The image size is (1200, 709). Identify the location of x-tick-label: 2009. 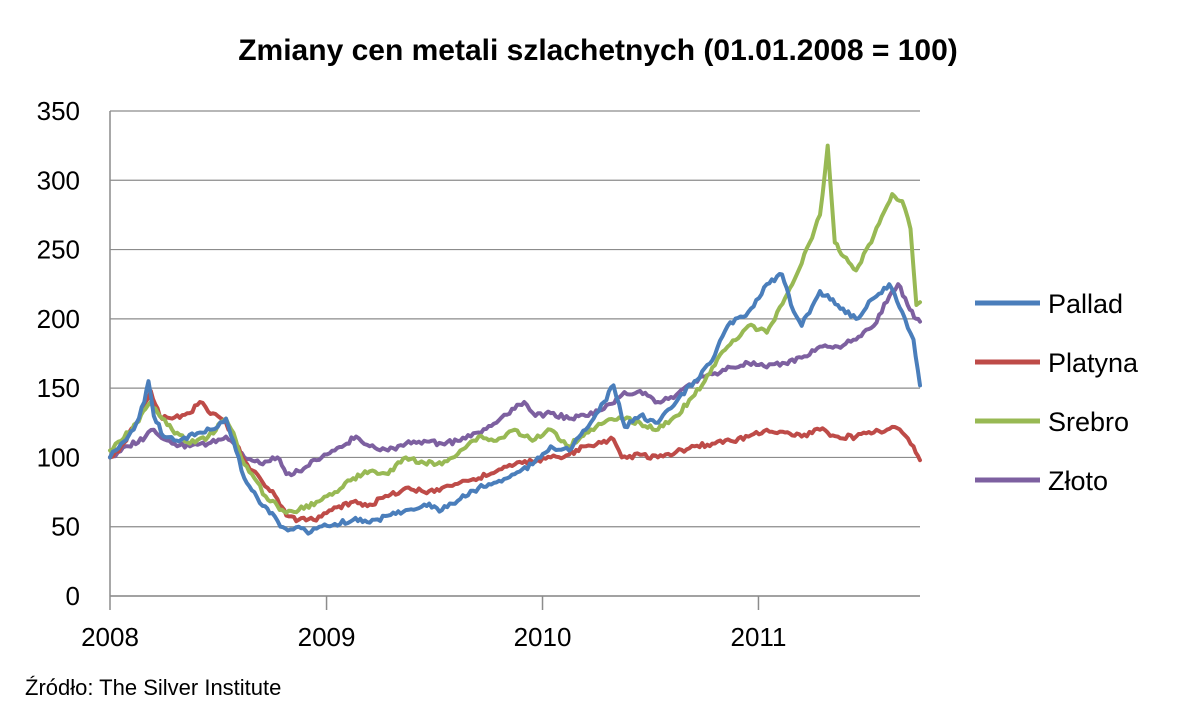
(327, 637).